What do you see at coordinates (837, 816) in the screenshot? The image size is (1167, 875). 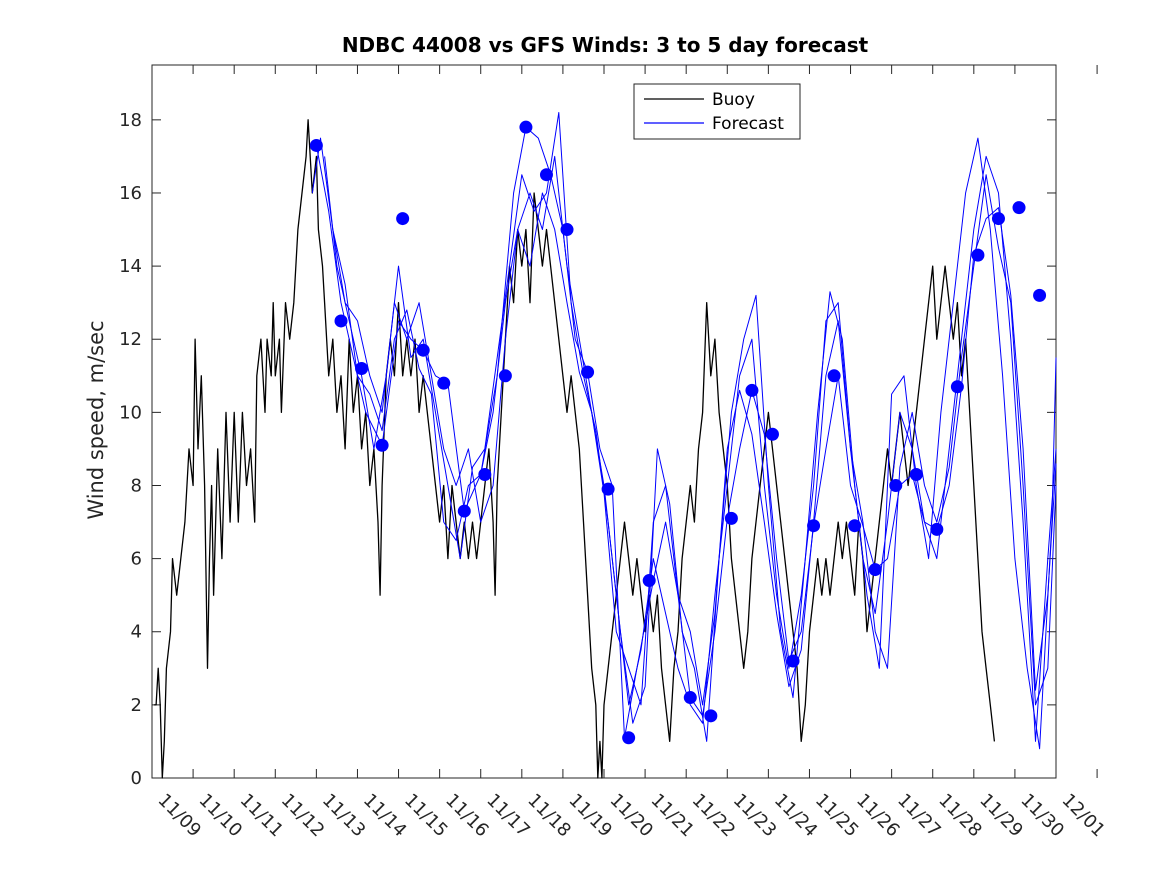 I see `x-tick-label: 11/25` at bounding box center [837, 816].